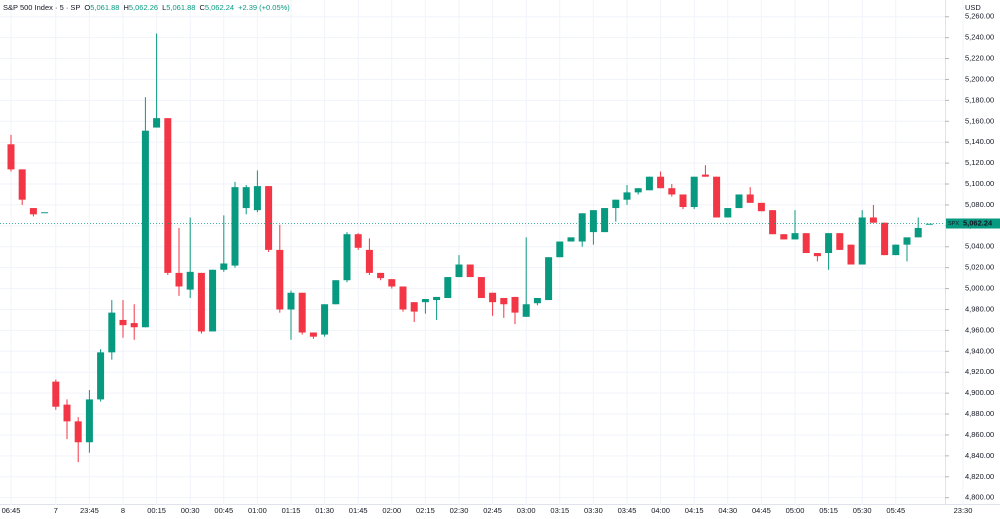 The width and height of the screenshot is (1000, 519). Describe the element at coordinates (979, 204) in the screenshot. I see `y-tick-label: 5,080.00` at that location.